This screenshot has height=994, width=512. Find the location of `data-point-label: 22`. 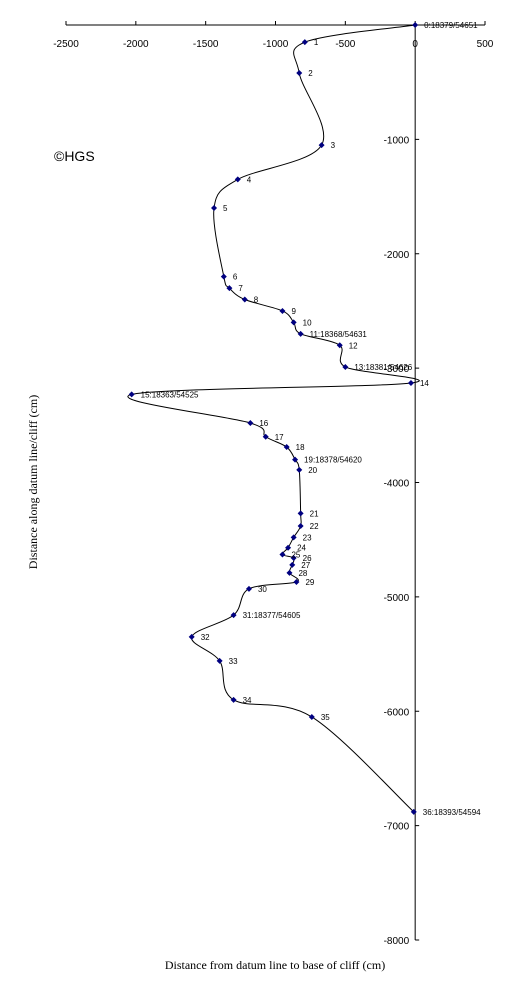

data-point-label: 22 is located at coordinates (314, 526).